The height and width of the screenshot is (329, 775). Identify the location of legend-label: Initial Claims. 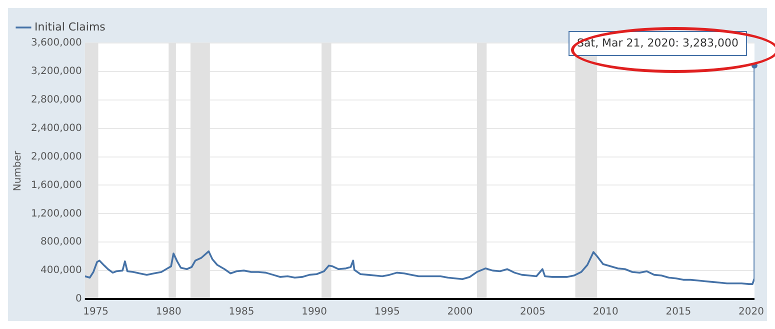
(70, 27).